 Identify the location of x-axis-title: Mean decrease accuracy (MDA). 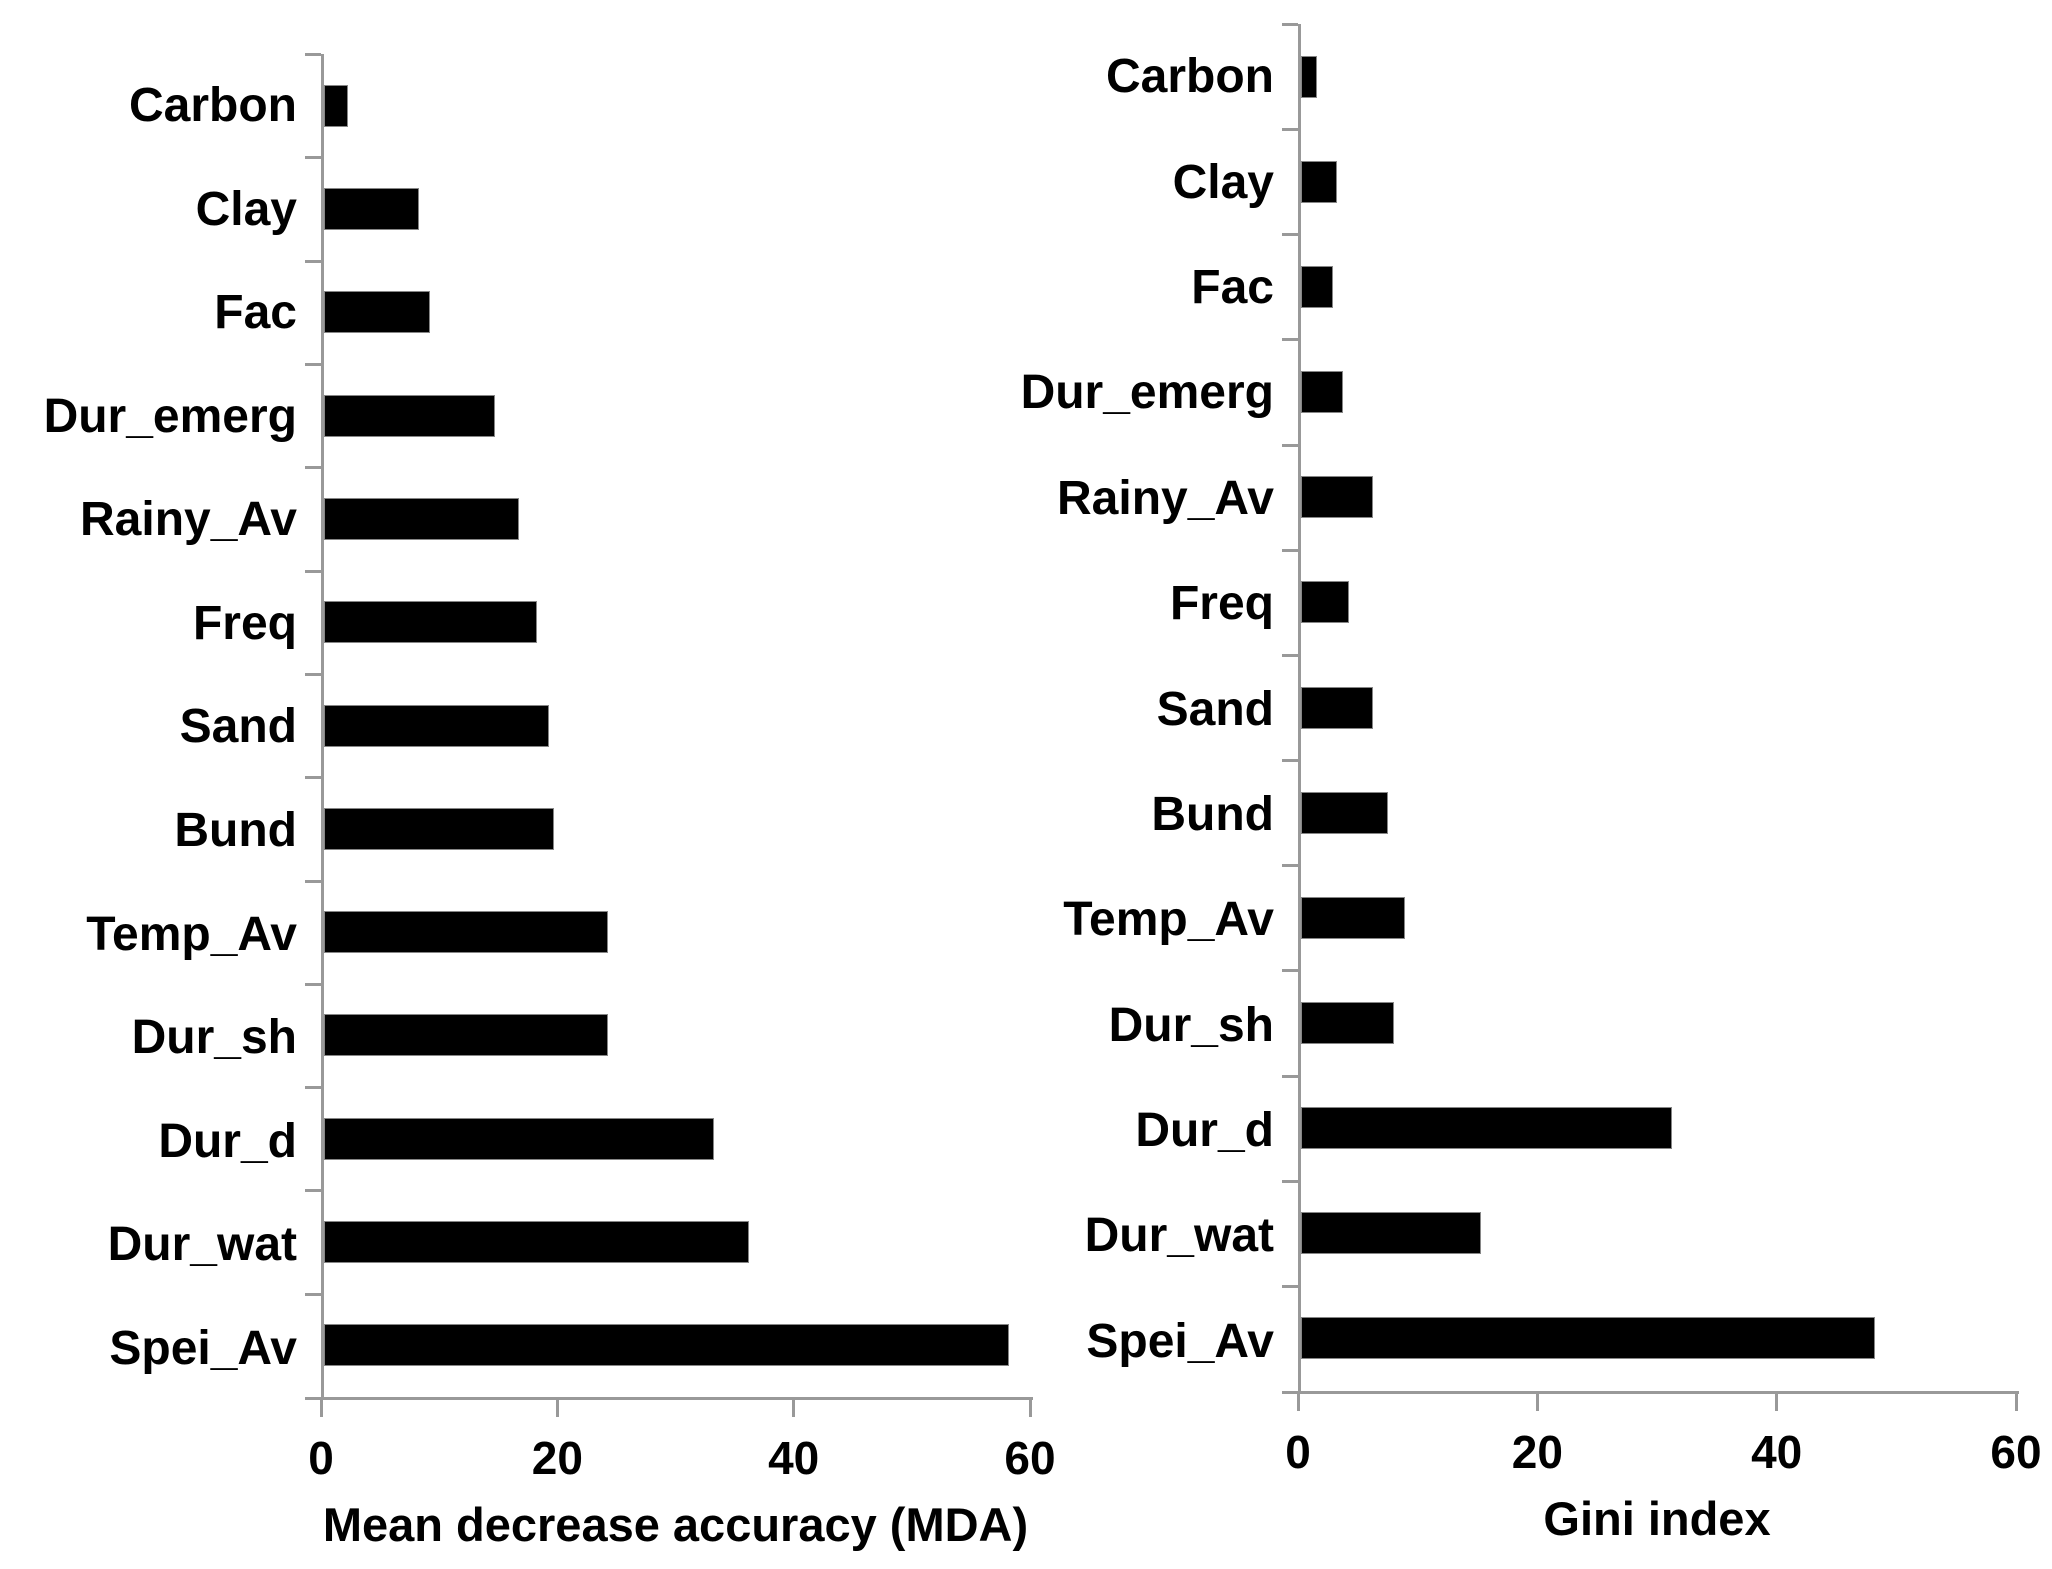
(675, 1524).